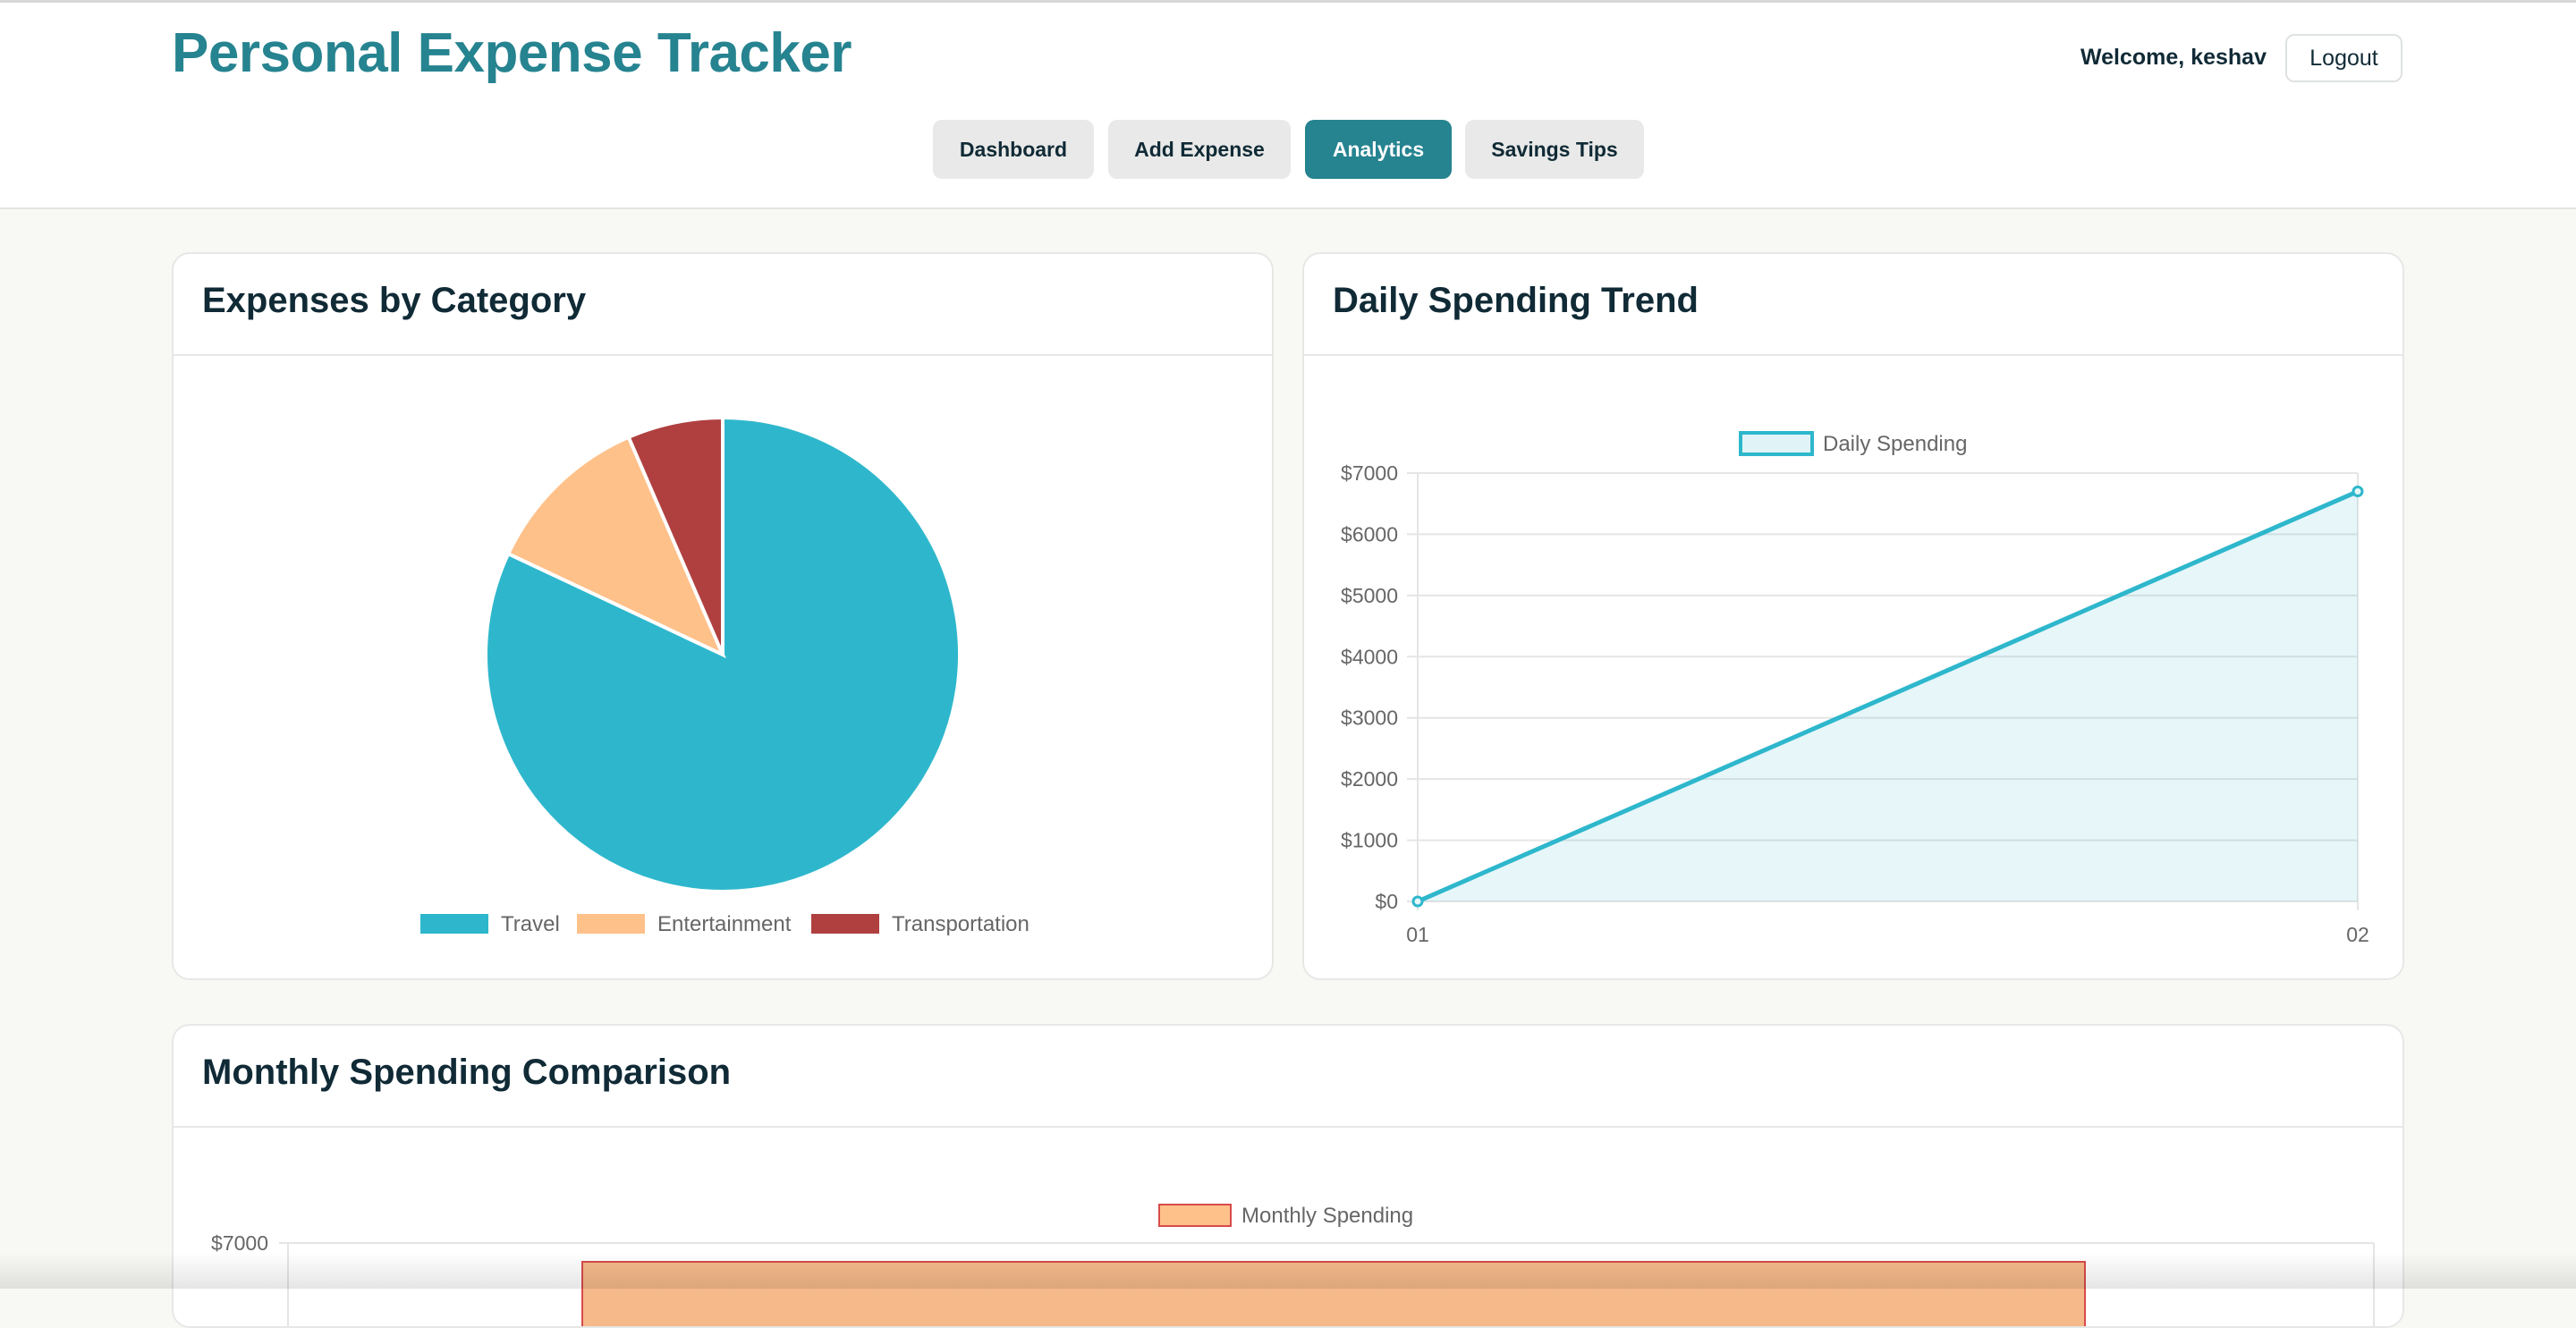 This screenshot has width=2576, height=1328. What do you see at coordinates (1327, 1216) in the screenshot?
I see `legend-label-monthly-spending: Monthly Spending` at bounding box center [1327, 1216].